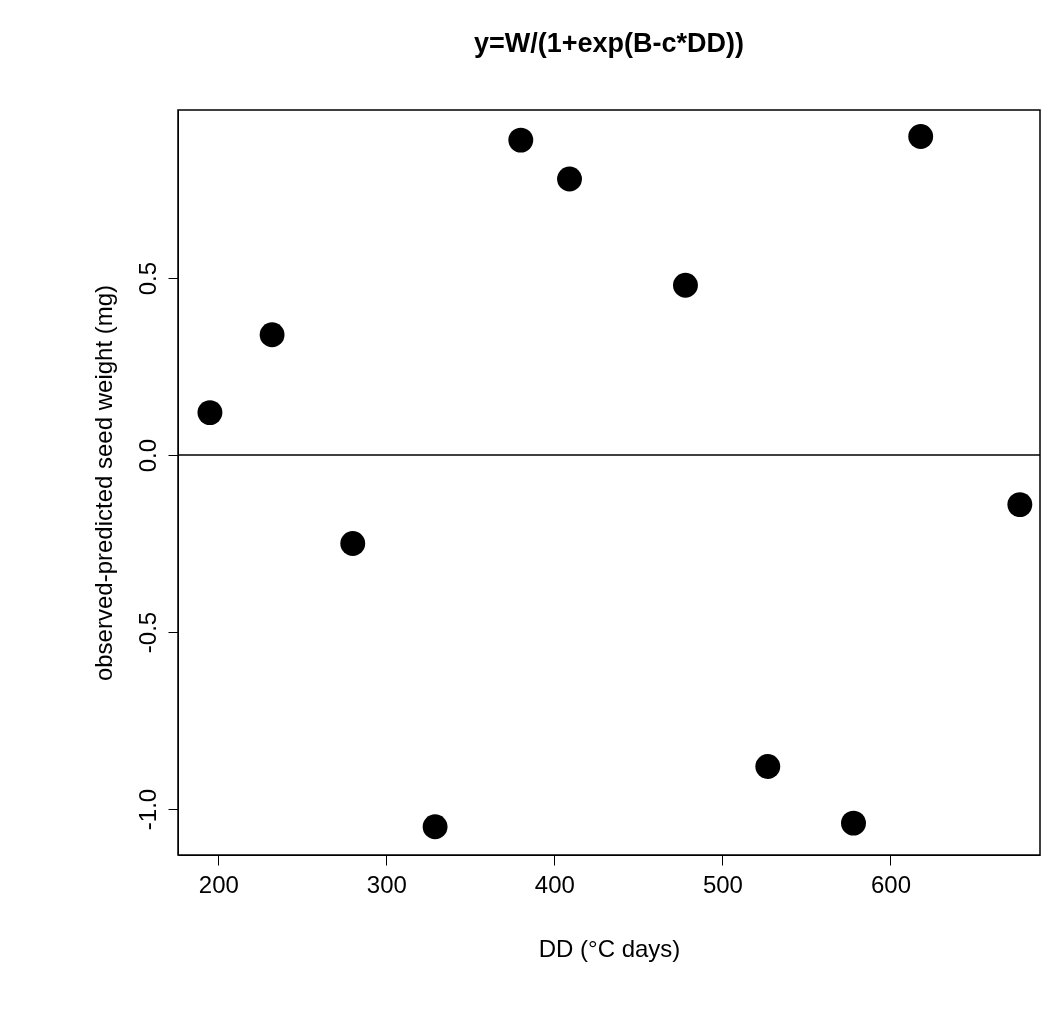  Describe the element at coordinates (890, 884) in the screenshot. I see `x-tick-label: 600` at that location.